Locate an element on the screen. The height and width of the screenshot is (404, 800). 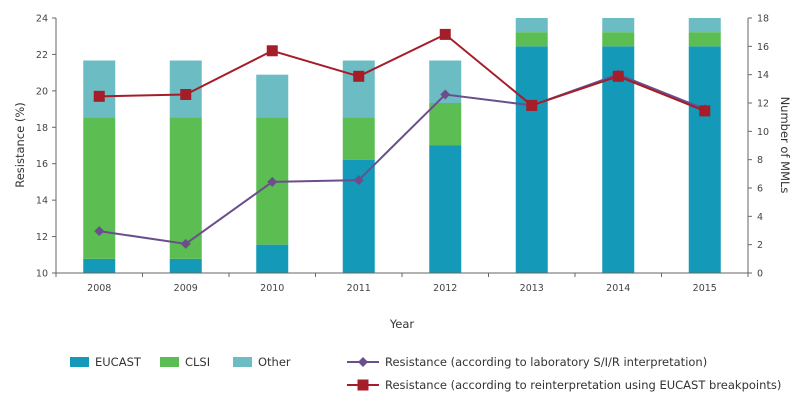
point-series-2-2008 is located at coordinates (99, 96).